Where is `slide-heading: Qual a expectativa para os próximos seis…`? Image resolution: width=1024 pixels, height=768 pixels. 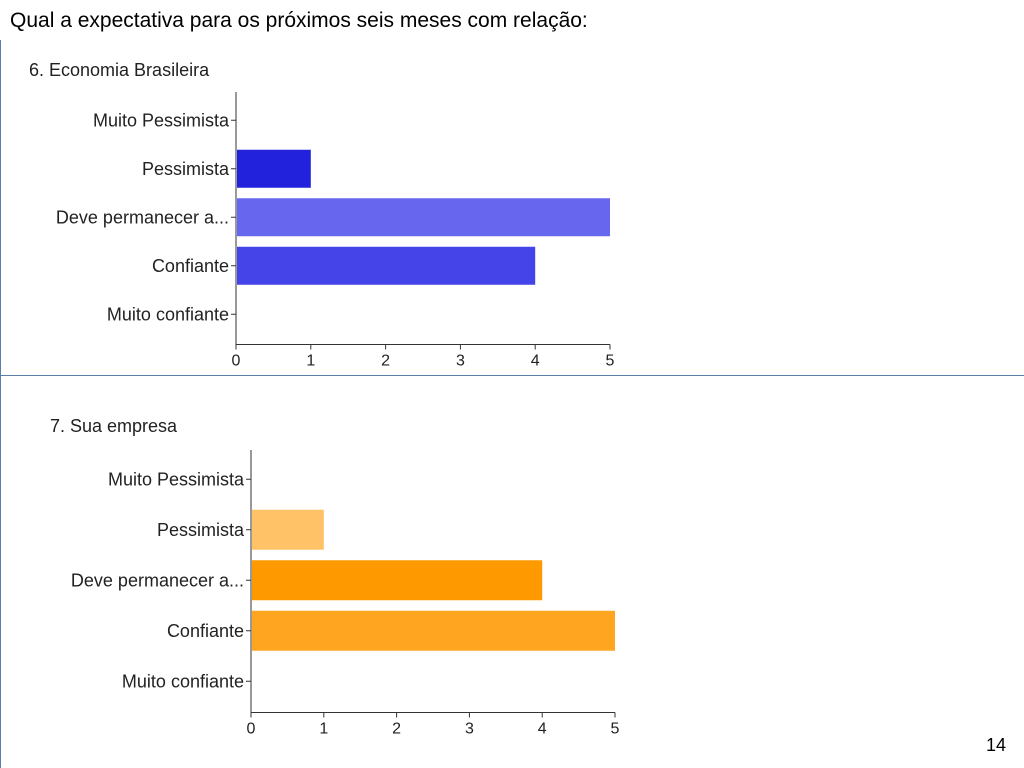 slide-heading: Qual a expectativa para os próximos seis… is located at coordinates (299, 20).